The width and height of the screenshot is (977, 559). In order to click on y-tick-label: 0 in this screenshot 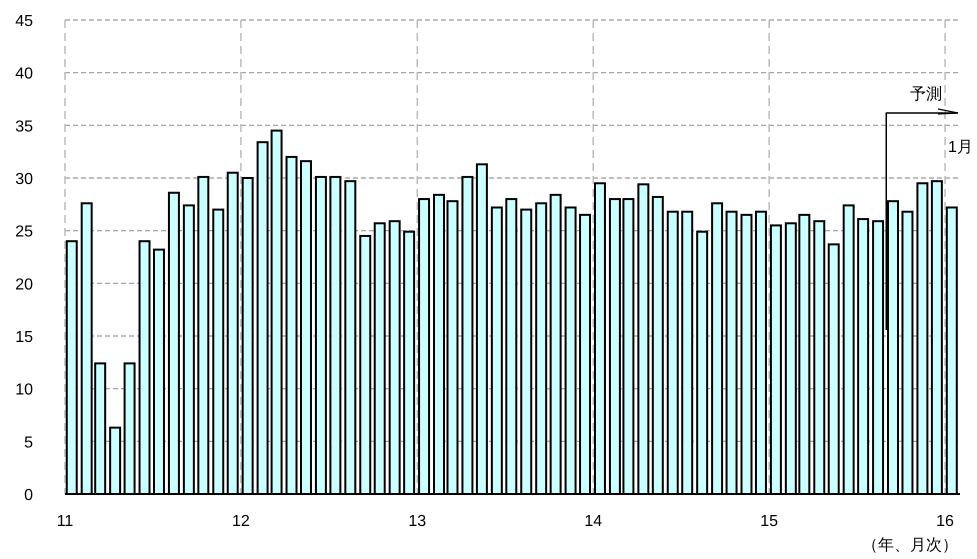, I will do `click(29, 495)`.